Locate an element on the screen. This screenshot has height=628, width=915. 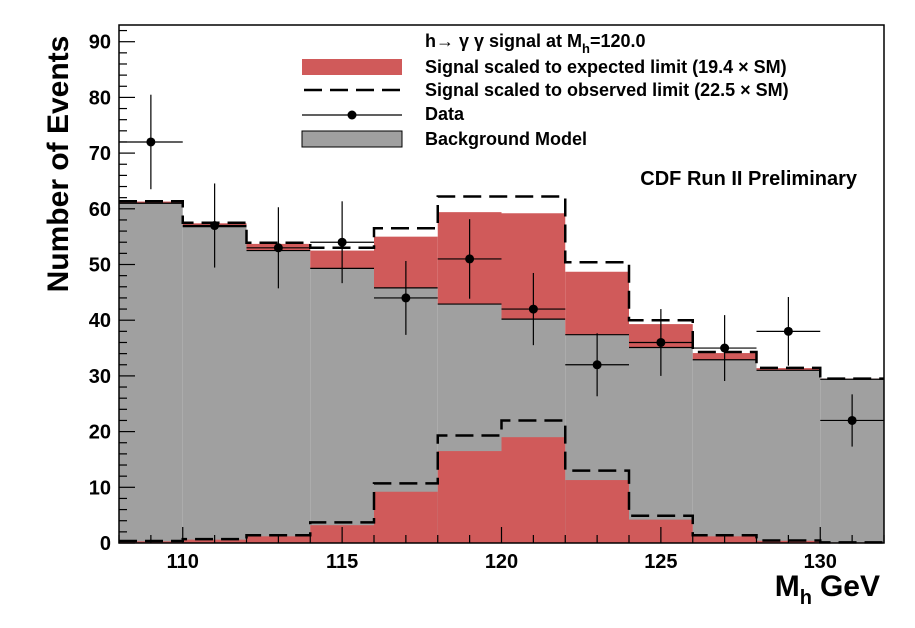
x-tick-label-115: 115 is located at coordinates (342, 562).